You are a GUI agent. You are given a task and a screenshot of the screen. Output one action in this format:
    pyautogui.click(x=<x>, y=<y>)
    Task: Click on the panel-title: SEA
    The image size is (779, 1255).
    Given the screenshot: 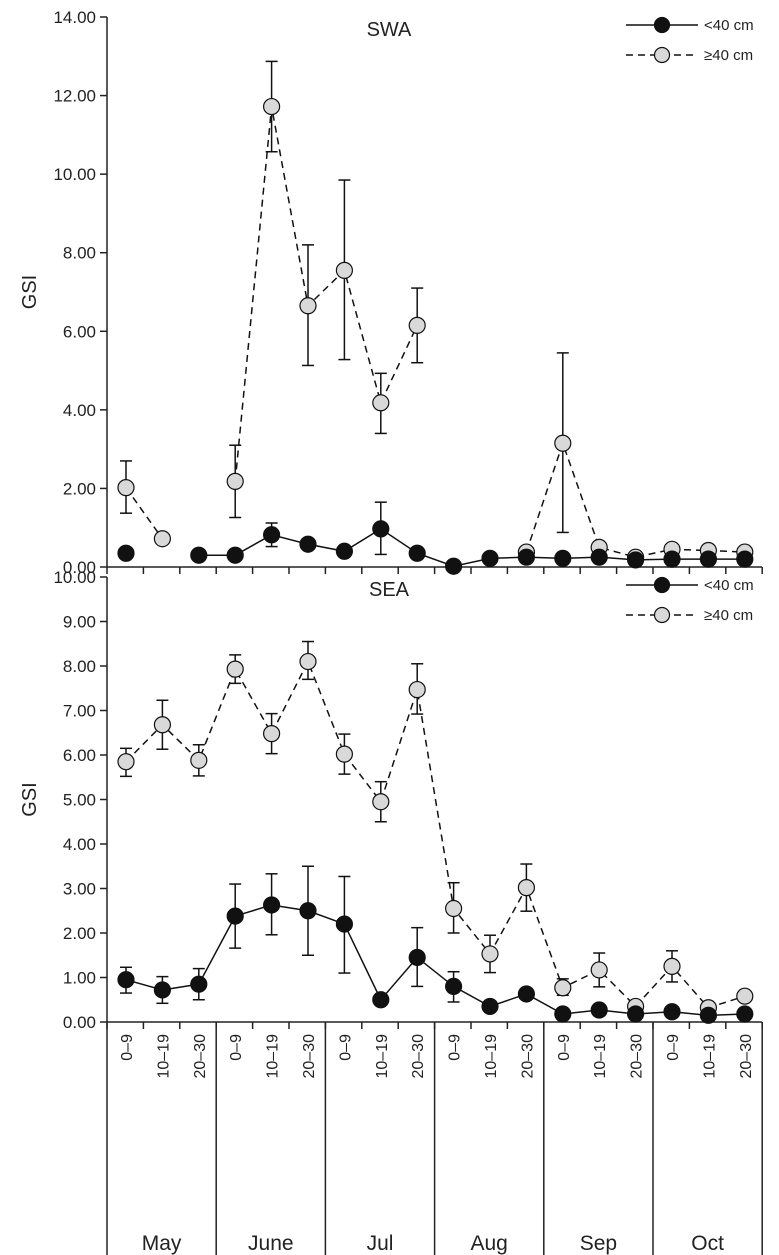 What is the action you would take?
    pyautogui.click(x=389, y=590)
    